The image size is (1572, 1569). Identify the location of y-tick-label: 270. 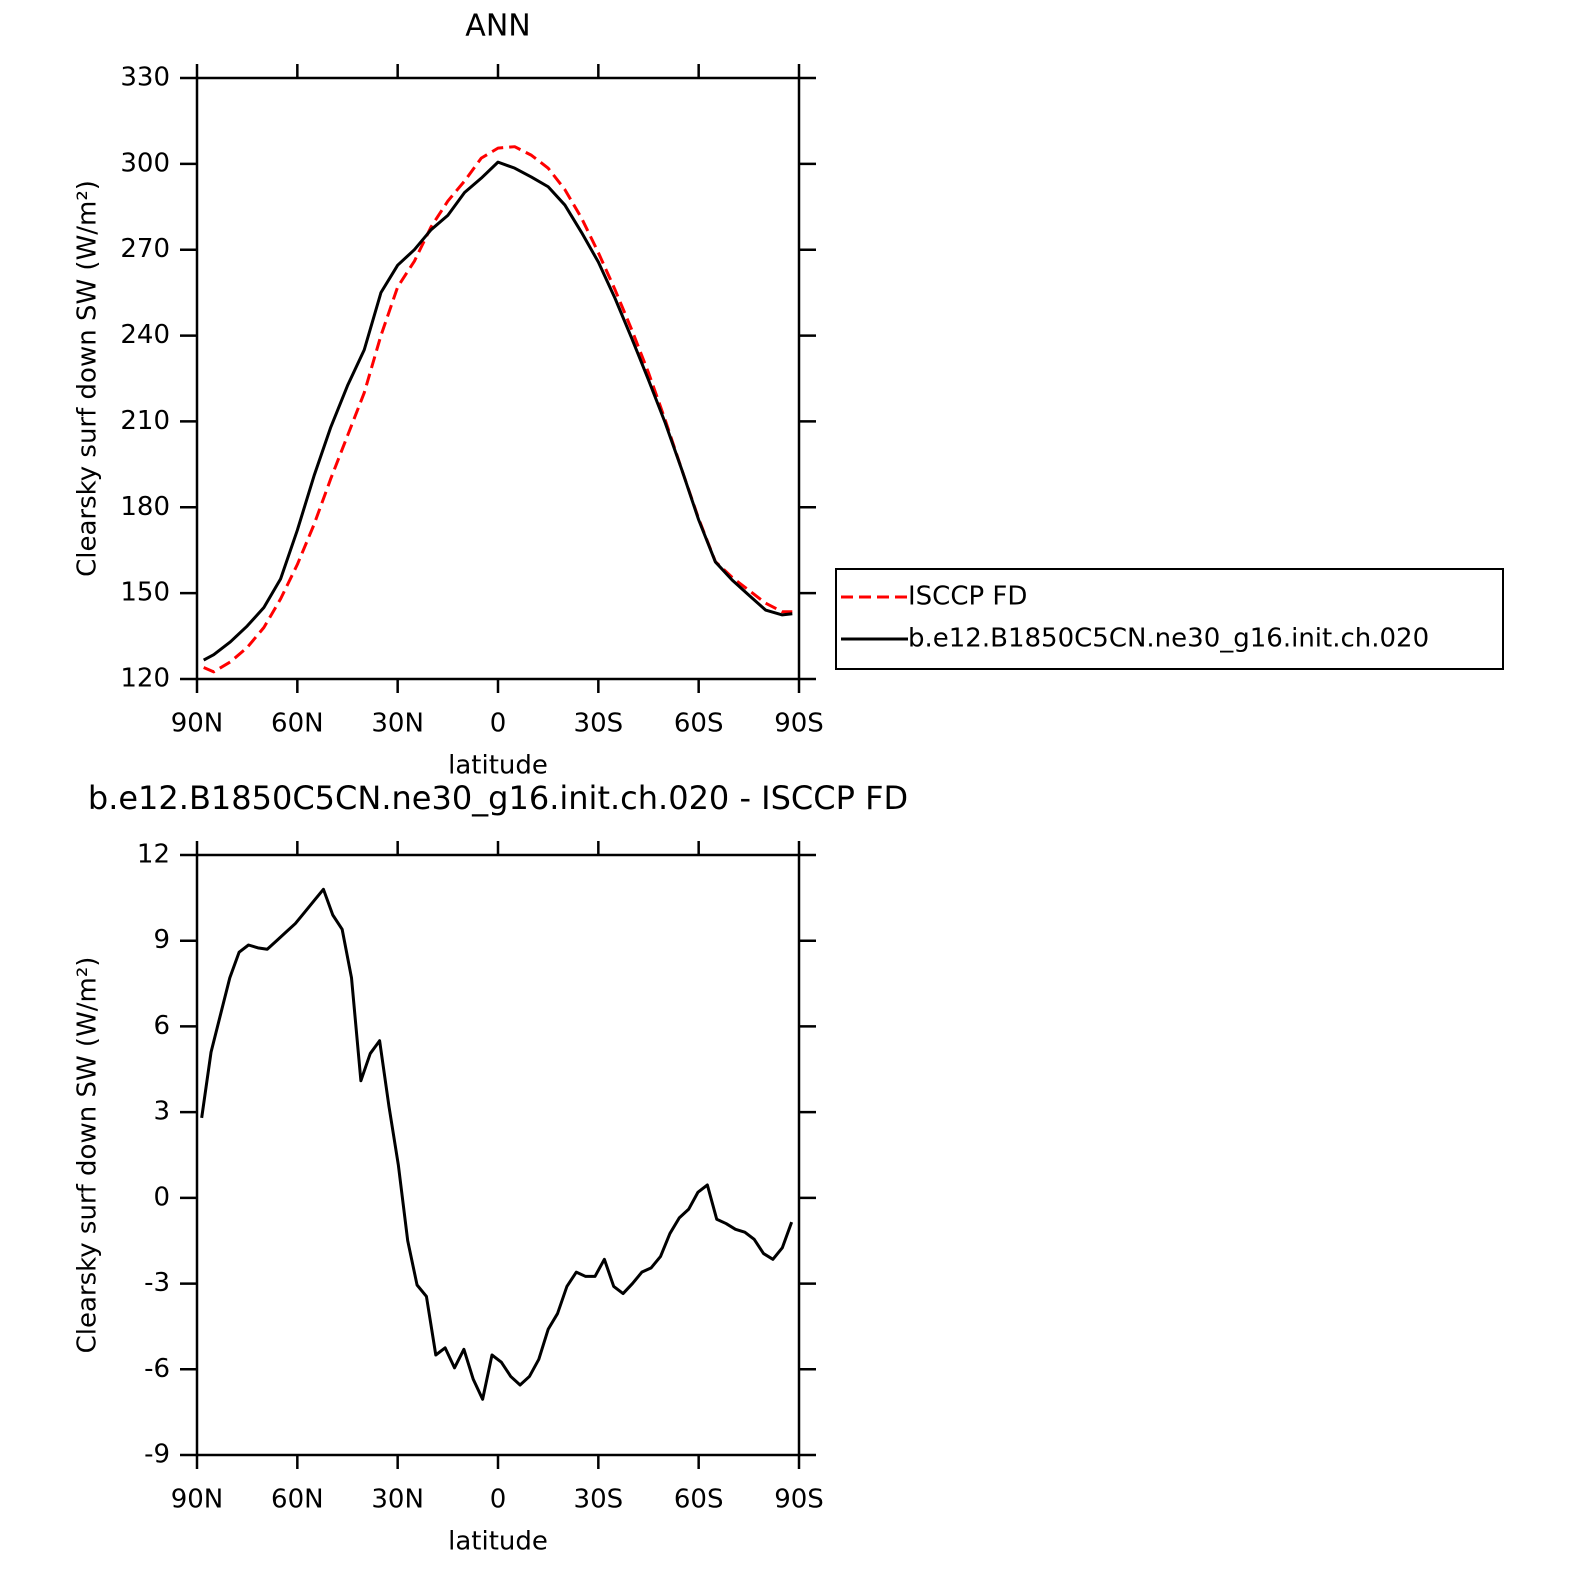
(145, 249).